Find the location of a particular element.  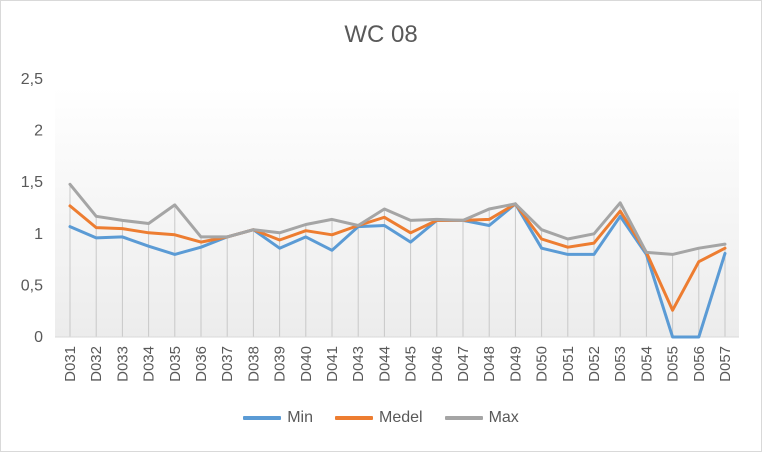

x-tick-label: D039 is located at coordinates (280, 364).